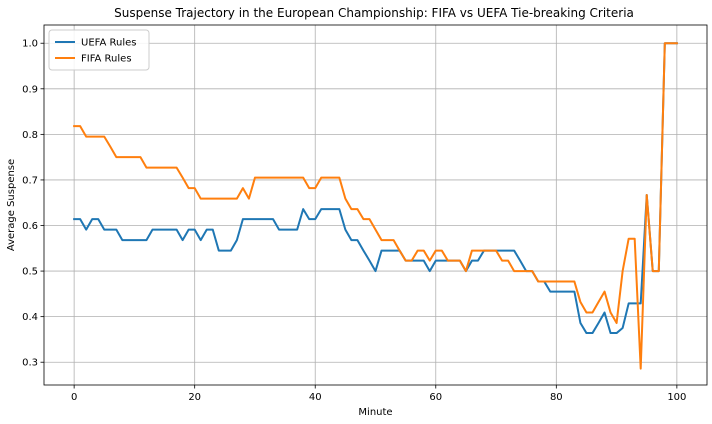 The image size is (712, 424). Describe the element at coordinates (30, 89) in the screenshot. I see `y-tick-label: 0.9` at that location.